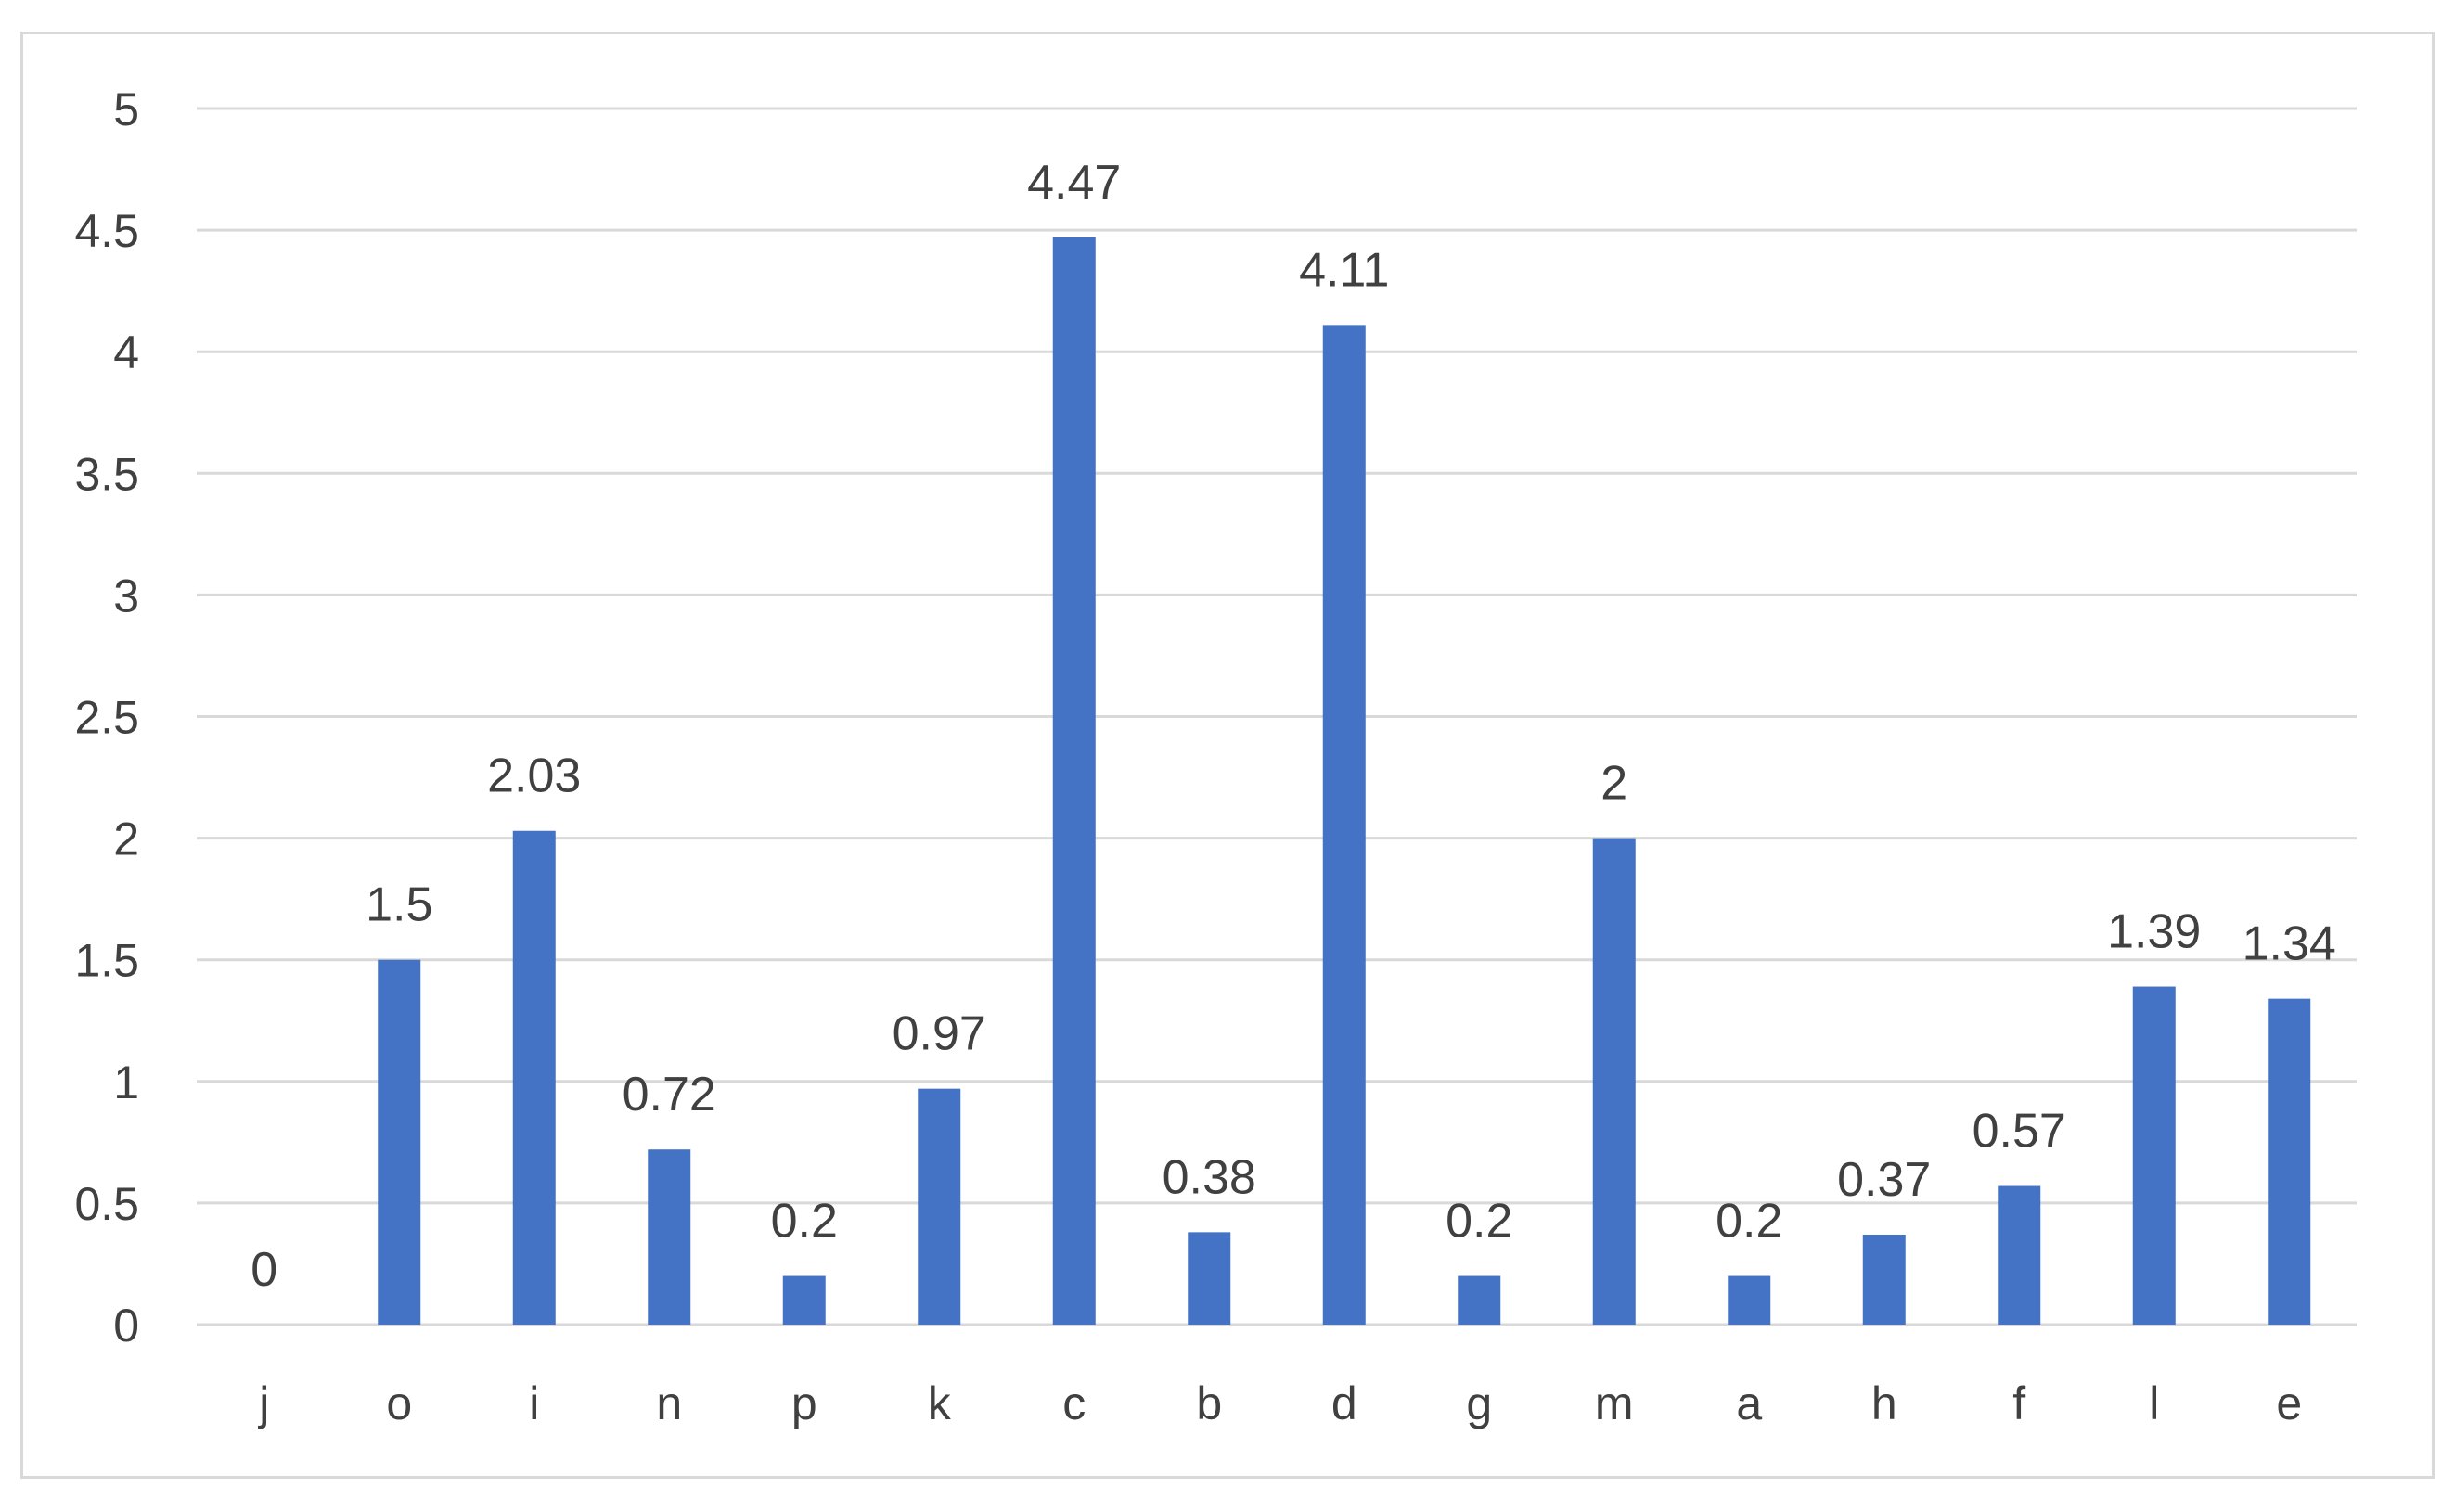 The image size is (2455, 1512). I want to click on y-tick-label: 4, so click(126, 352).